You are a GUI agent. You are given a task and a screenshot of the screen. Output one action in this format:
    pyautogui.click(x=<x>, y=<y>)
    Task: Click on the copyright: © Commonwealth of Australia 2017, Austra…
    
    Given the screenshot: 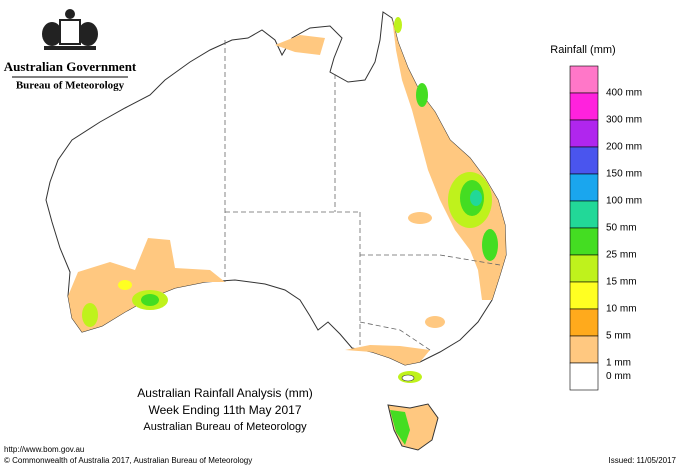 What is the action you would take?
    pyautogui.click(x=128, y=460)
    